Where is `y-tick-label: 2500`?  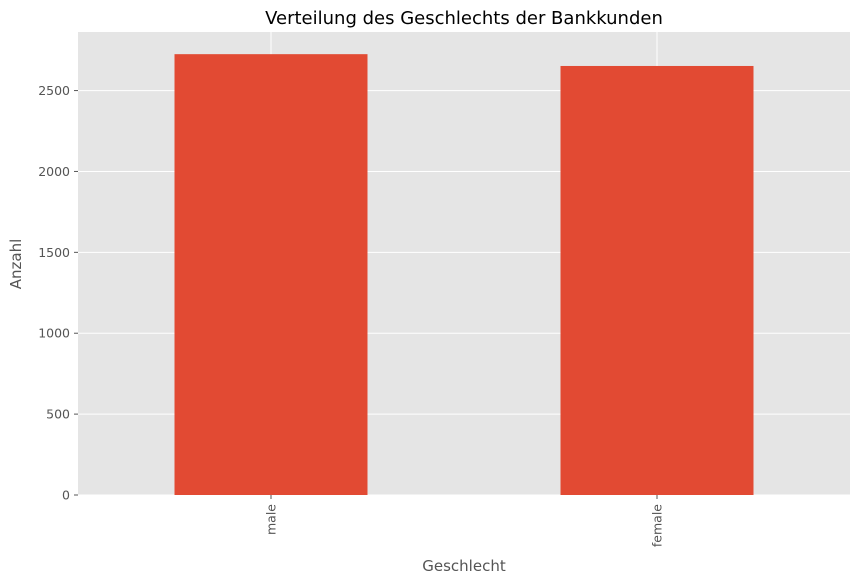
y-tick-label: 2500 is located at coordinates (54, 90).